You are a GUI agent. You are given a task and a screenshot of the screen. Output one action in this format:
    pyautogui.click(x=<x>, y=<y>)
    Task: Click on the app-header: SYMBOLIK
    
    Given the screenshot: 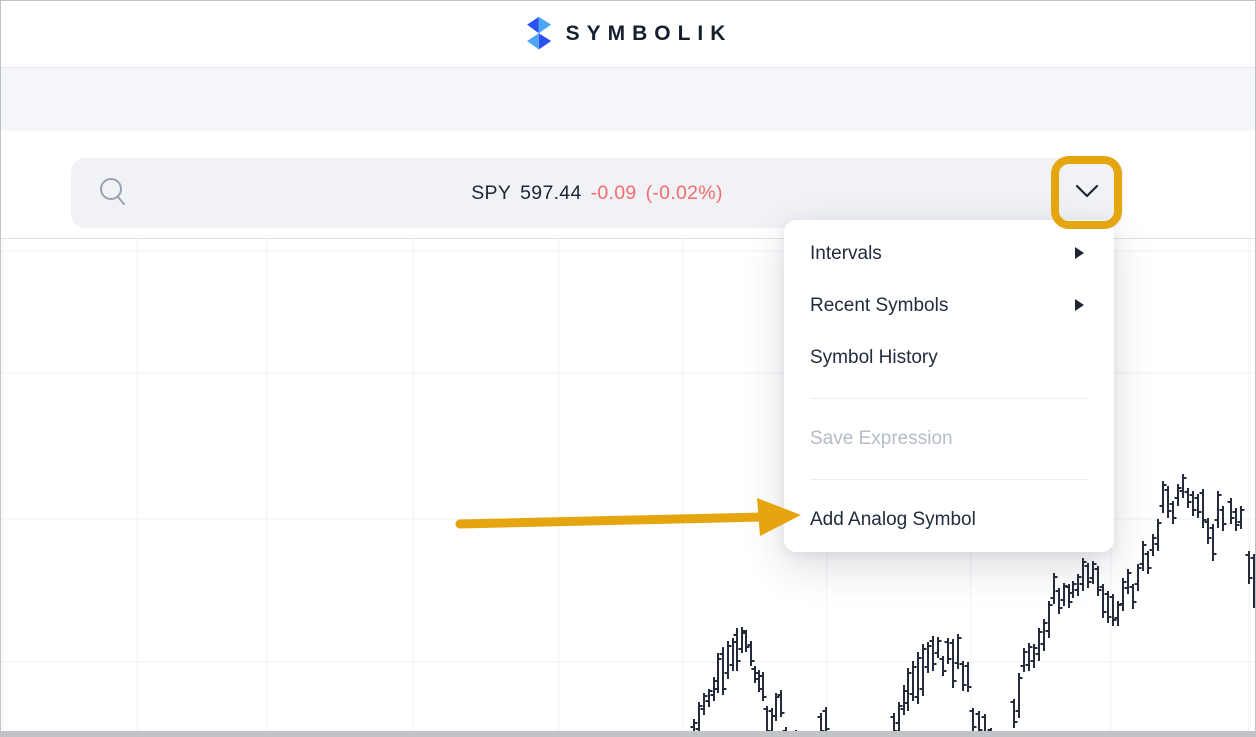 What is the action you would take?
    pyautogui.click(x=628, y=34)
    